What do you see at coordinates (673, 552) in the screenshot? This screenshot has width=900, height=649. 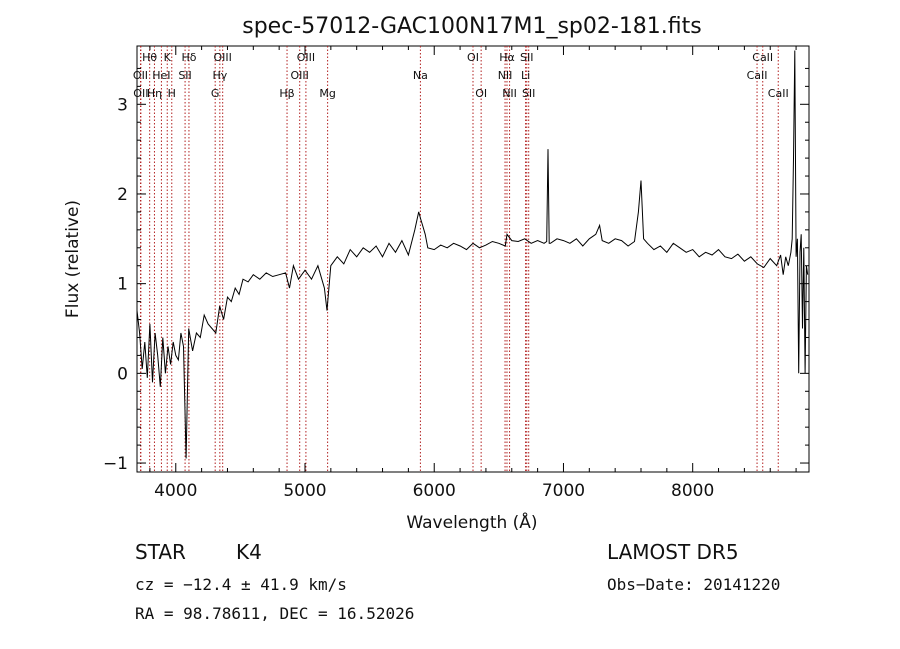 I see `survey-release: LAMOST DR5` at bounding box center [673, 552].